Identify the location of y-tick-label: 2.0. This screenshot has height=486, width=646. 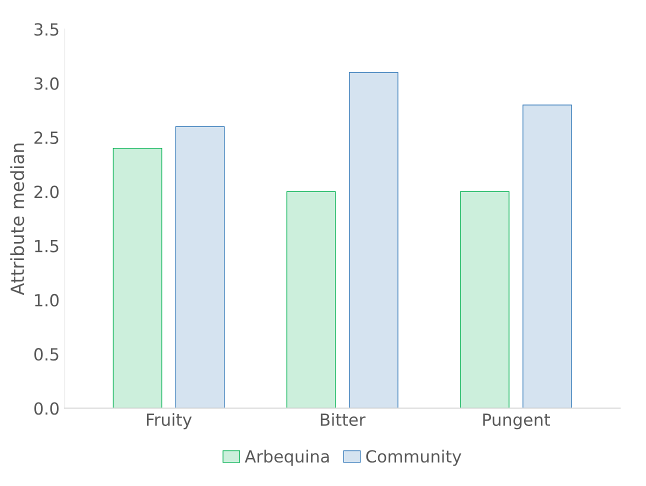
(46, 192).